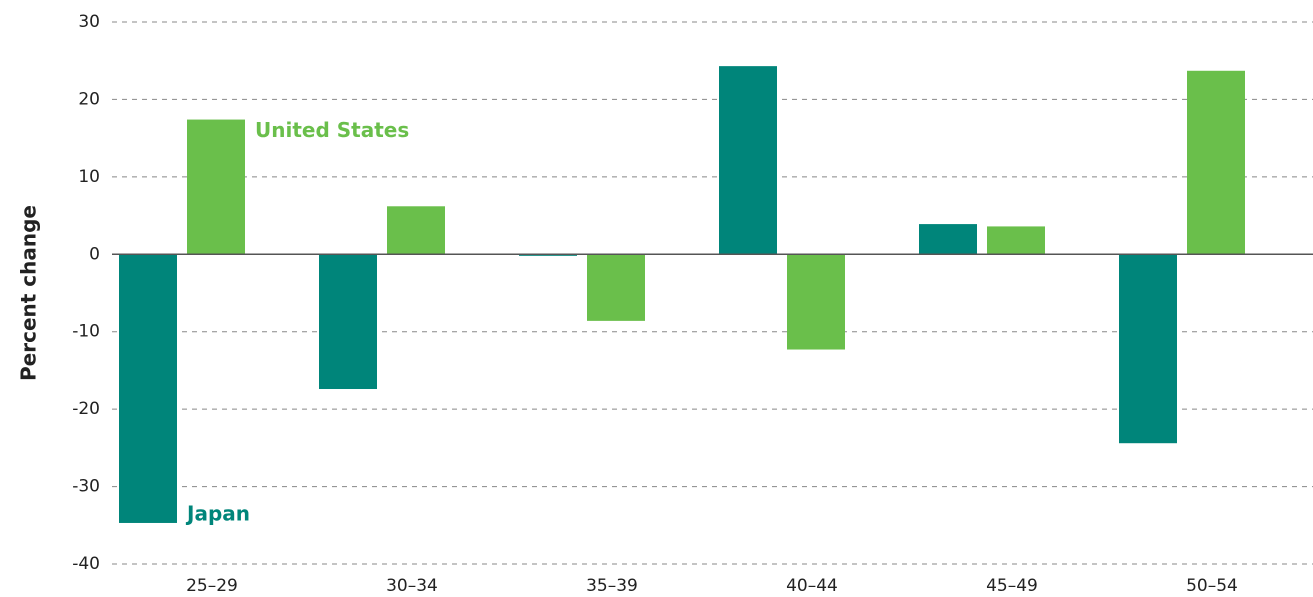 Image resolution: width=1313 pixels, height=597 pixels. What do you see at coordinates (812, 586) in the screenshot?
I see `x-tick-label: 40–44` at bounding box center [812, 586].